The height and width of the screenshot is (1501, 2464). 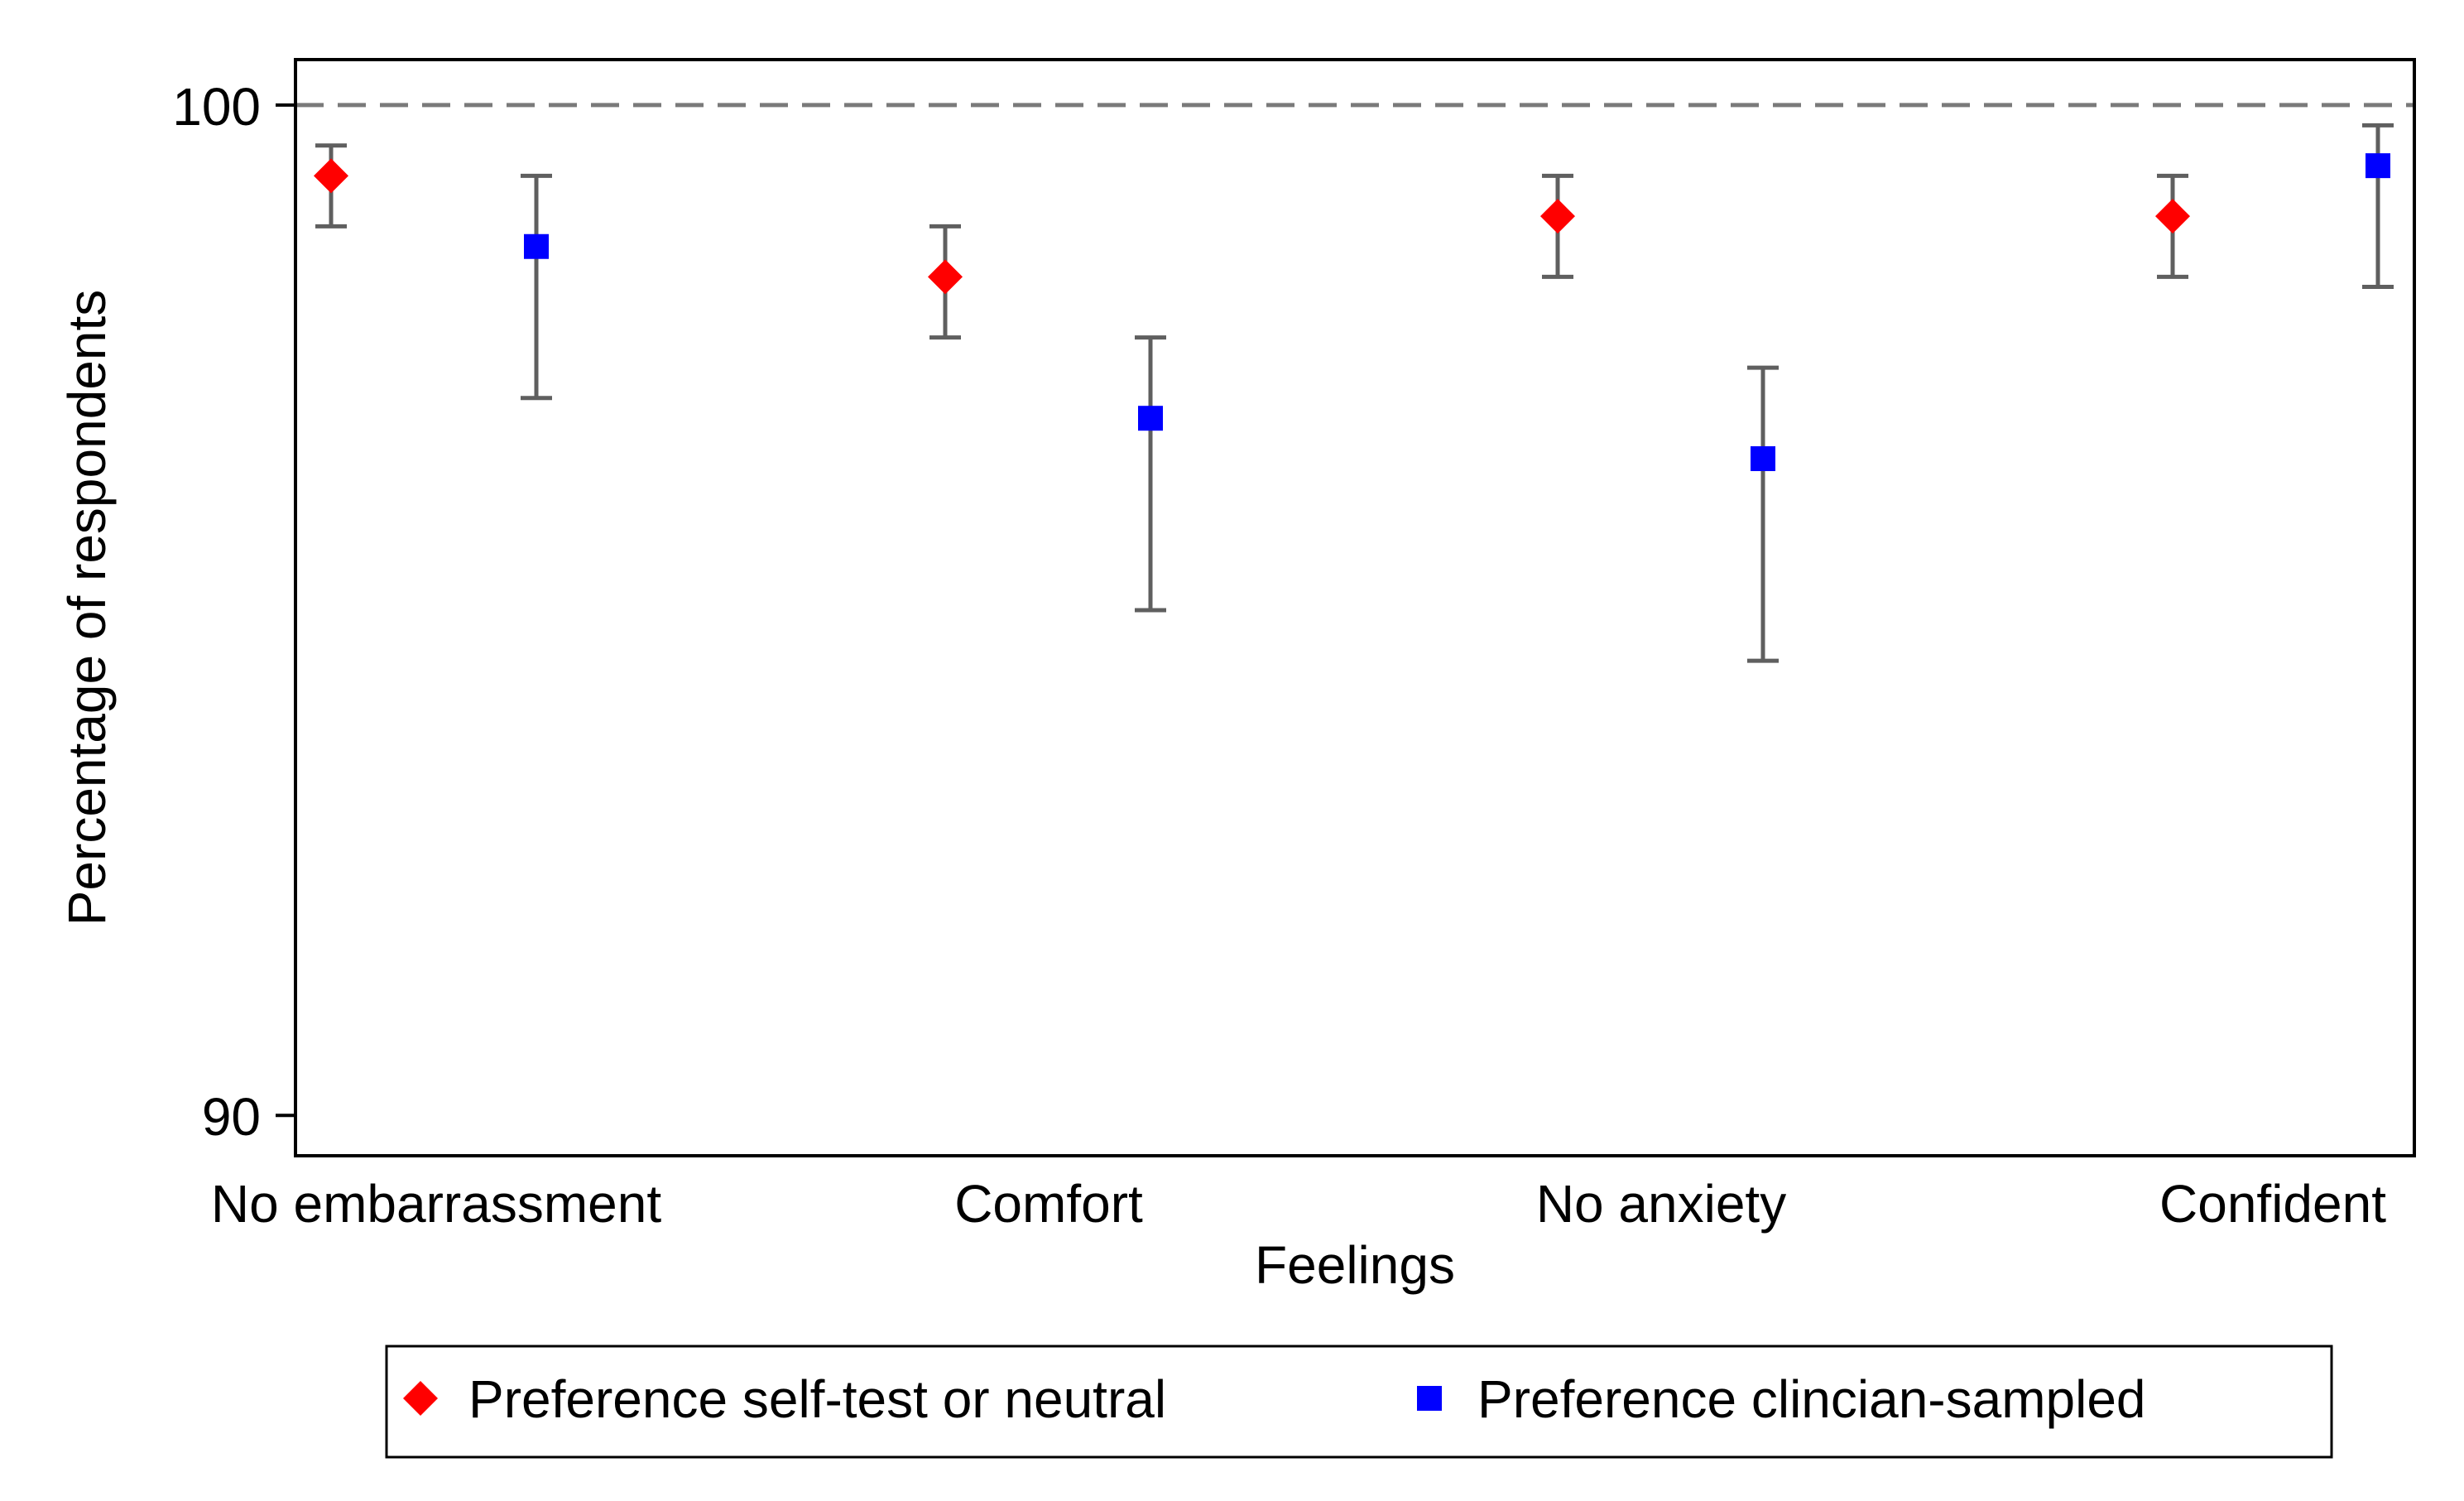 I want to click on point-diamond-series-1-no-embarrassment, so click(x=331, y=176).